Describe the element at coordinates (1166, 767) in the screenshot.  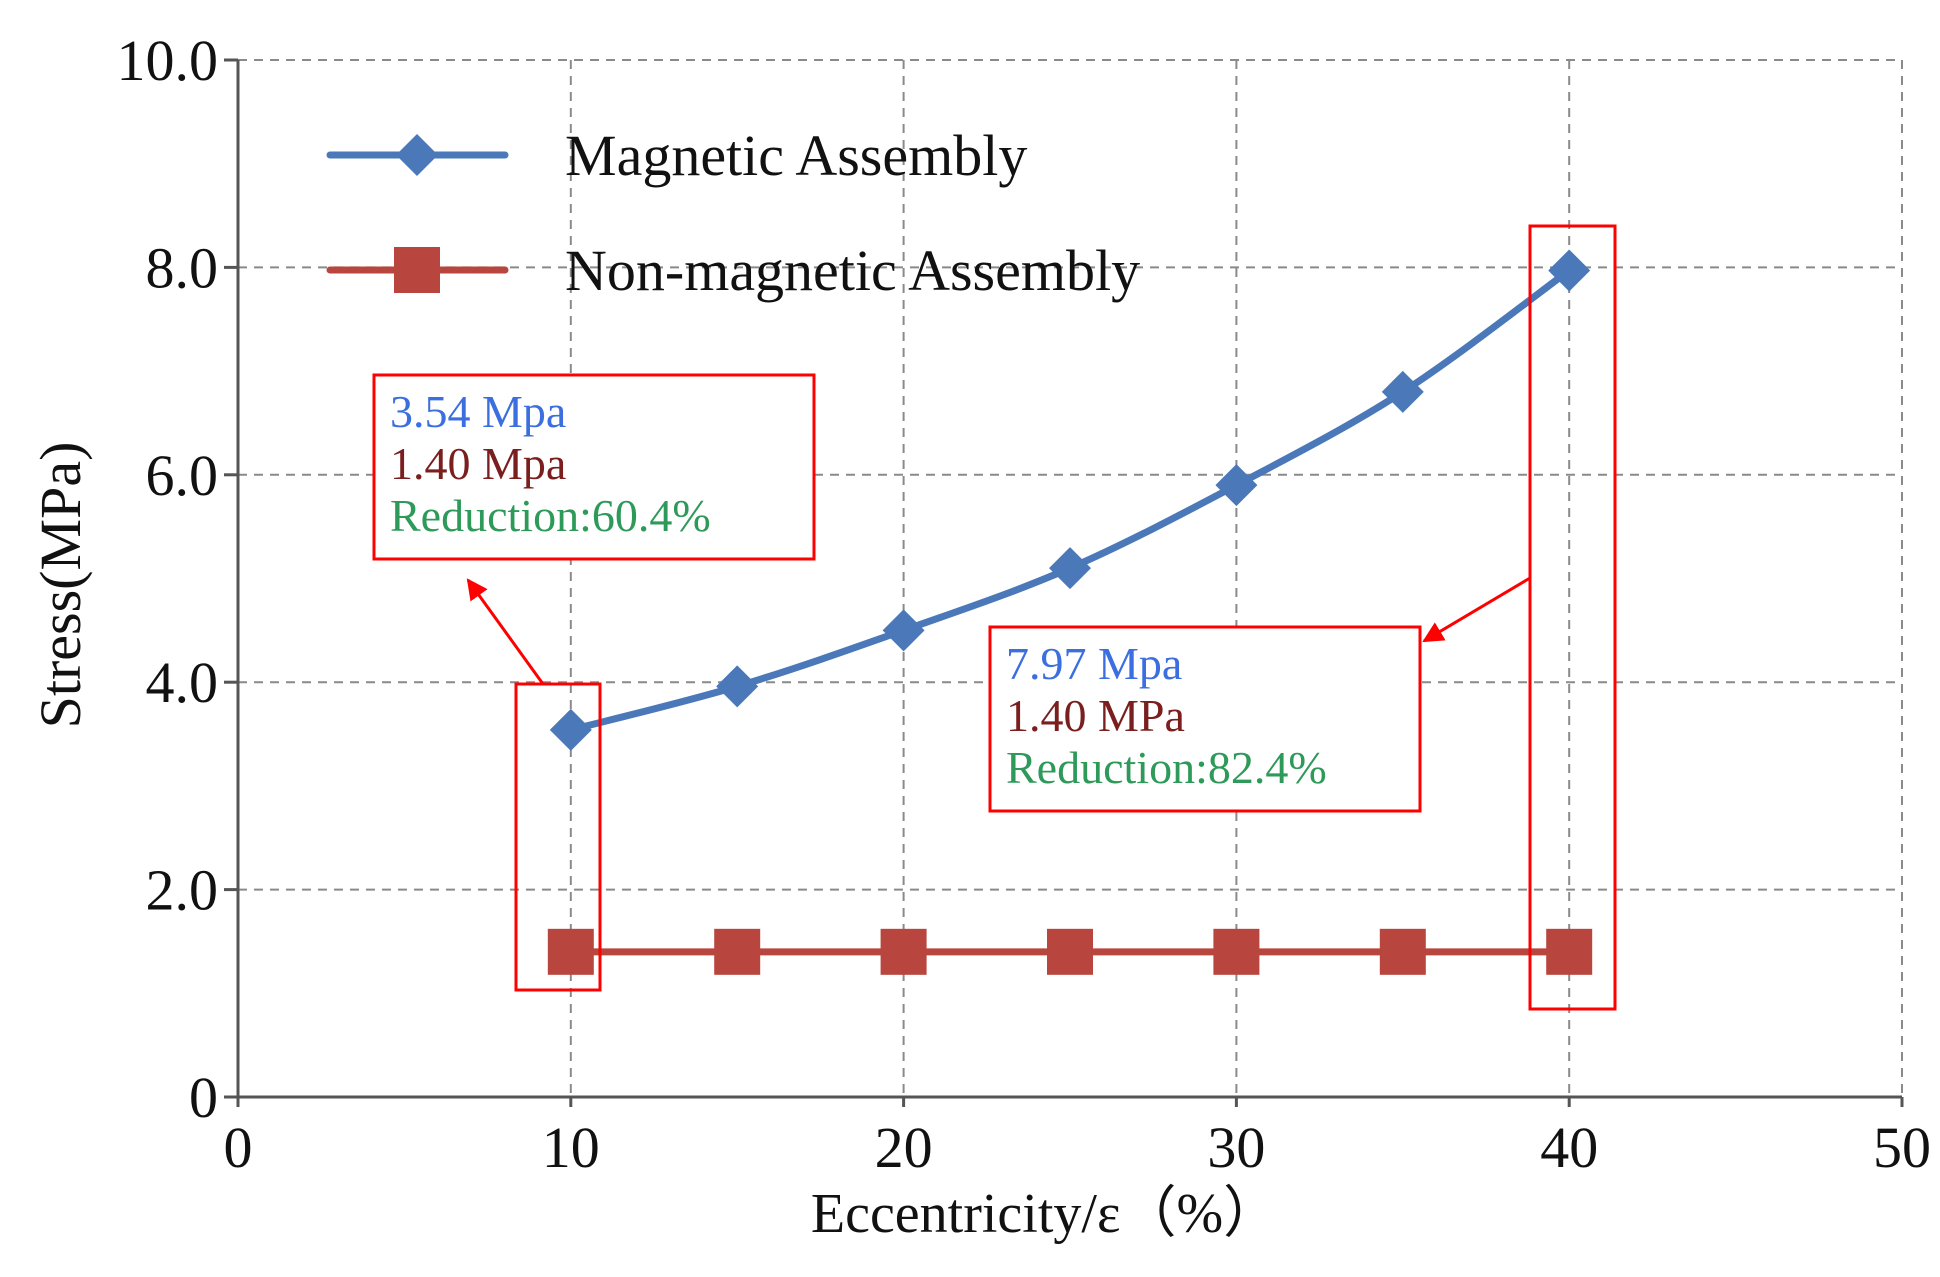
I see `annotation-text: Reduction:82.4%` at that location.